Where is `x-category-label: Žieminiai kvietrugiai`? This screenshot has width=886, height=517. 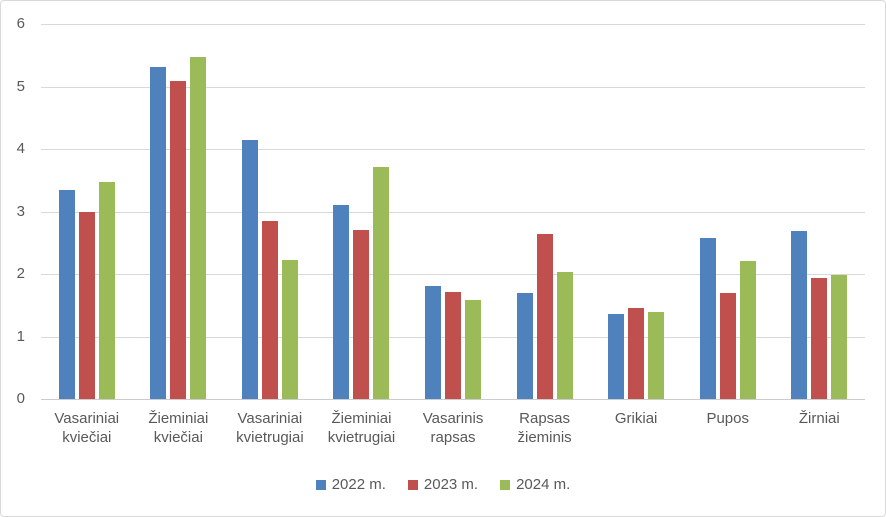
x-category-label: Žieminiai kvietrugiai is located at coordinates (361, 428).